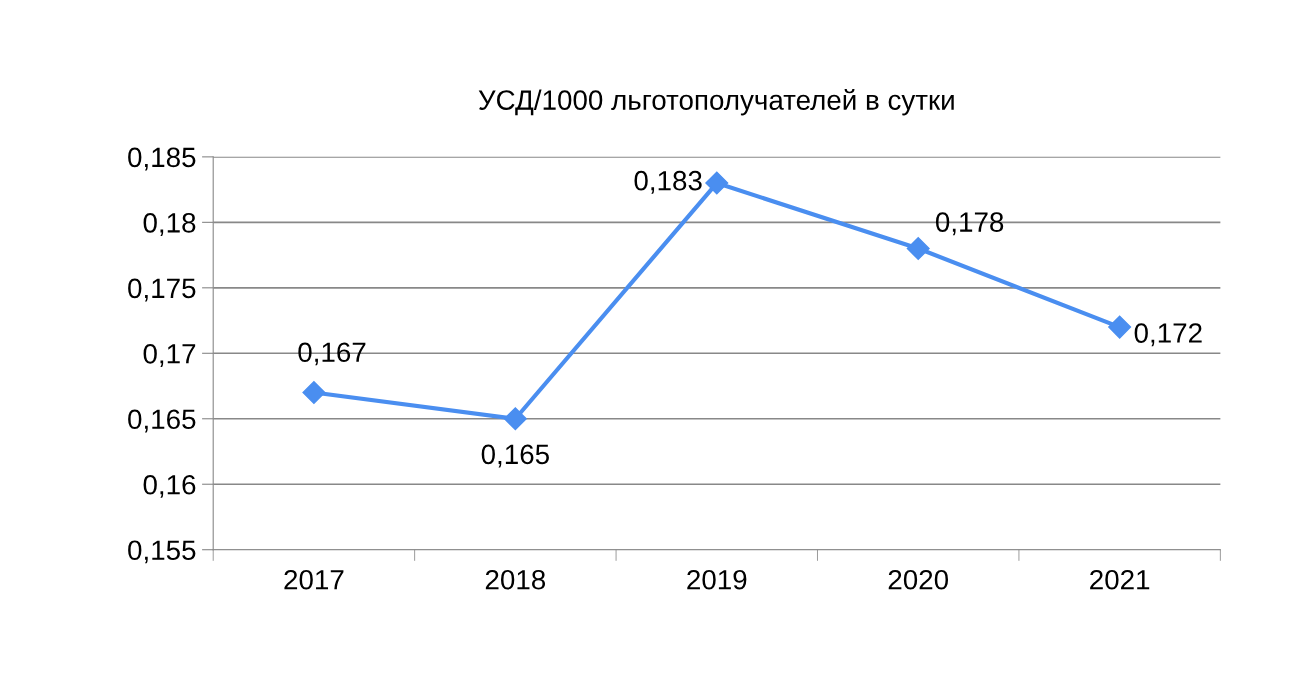 The width and height of the screenshot is (1308, 688). What do you see at coordinates (162, 290) in the screenshot?
I see `y-tick-label: 0,175` at bounding box center [162, 290].